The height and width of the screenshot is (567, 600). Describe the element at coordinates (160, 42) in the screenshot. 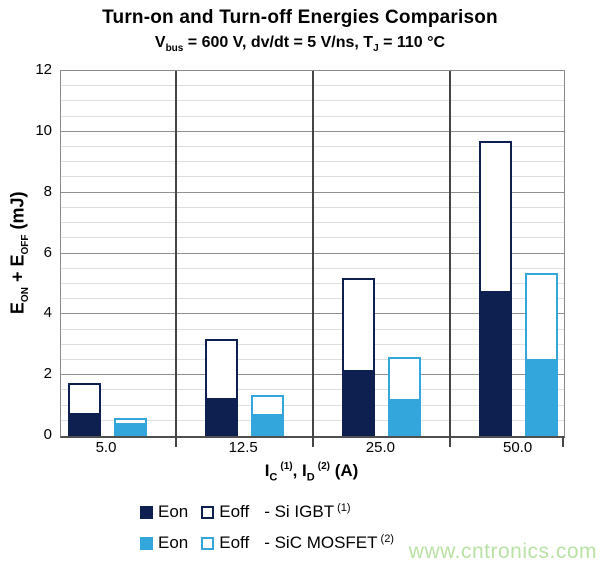

I see `subtitle-part: V` at that location.